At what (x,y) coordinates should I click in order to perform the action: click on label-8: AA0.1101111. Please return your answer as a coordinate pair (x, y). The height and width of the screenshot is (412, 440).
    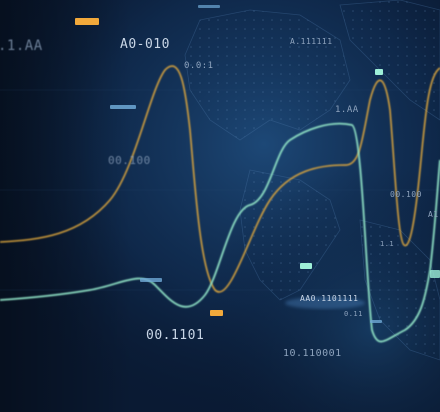
    Looking at the image, I should click on (329, 298).